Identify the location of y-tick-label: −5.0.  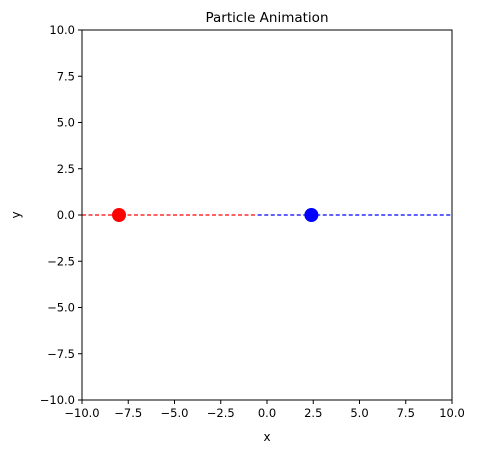
(61, 308).